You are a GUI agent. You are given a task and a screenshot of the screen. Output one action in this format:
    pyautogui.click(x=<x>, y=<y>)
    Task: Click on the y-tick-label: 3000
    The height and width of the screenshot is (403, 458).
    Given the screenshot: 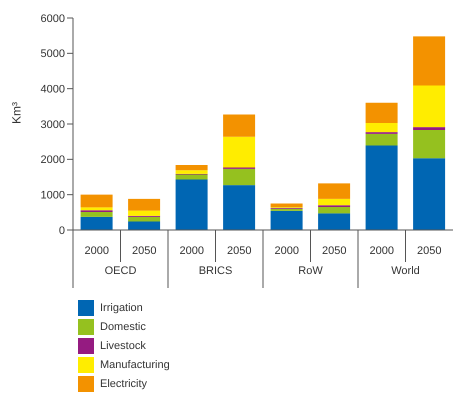 What is the action you would take?
    pyautogui.click(x=52, y=124)
    